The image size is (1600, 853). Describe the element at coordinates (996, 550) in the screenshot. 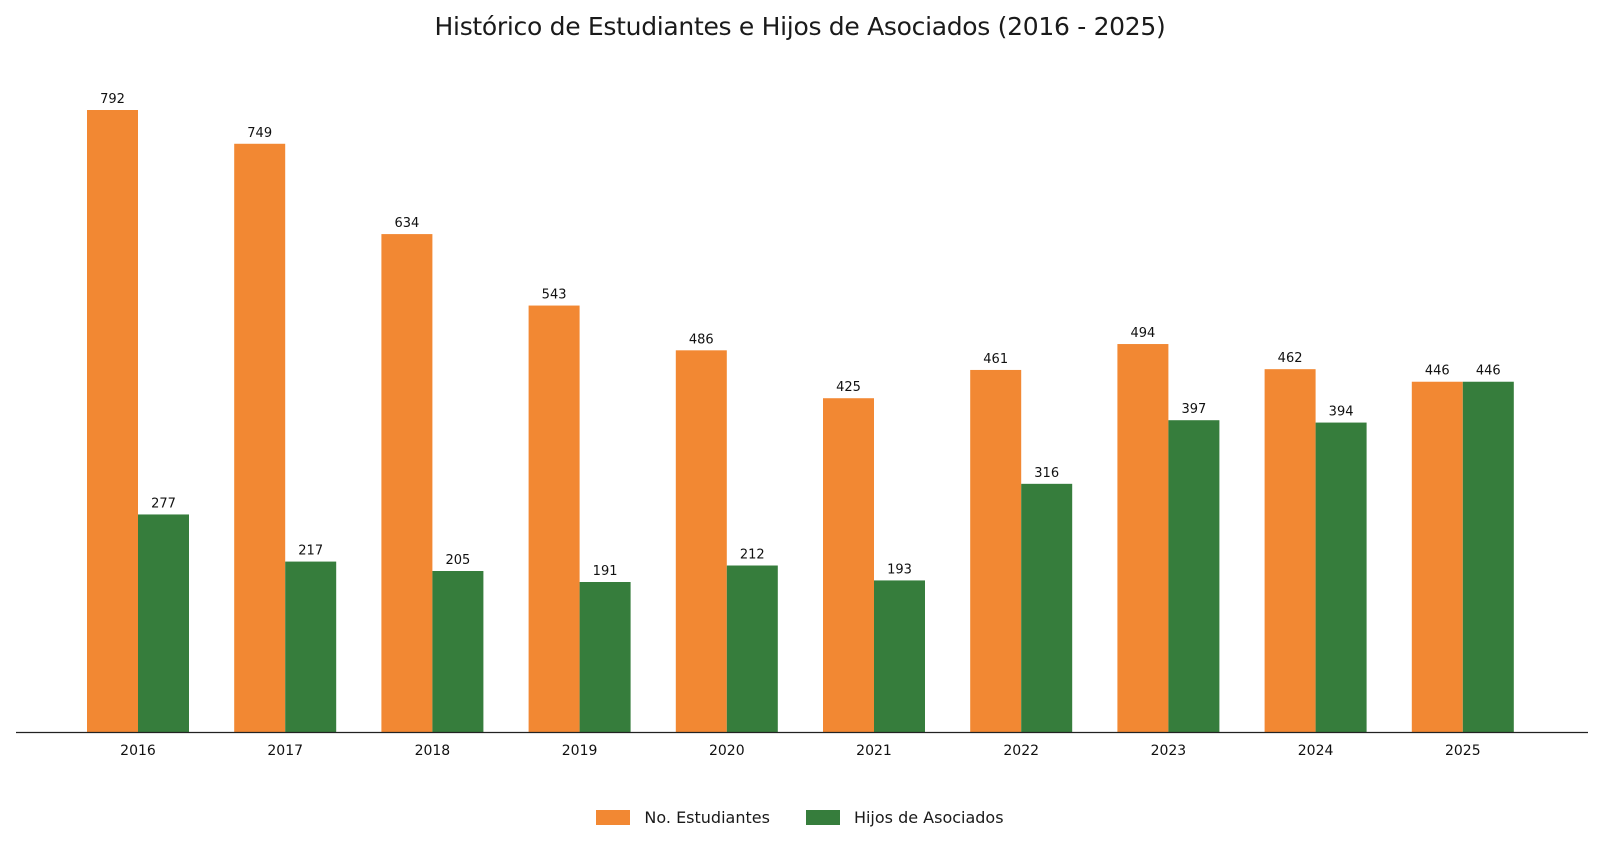

I see `bar-estudiantes-2022` at that location.